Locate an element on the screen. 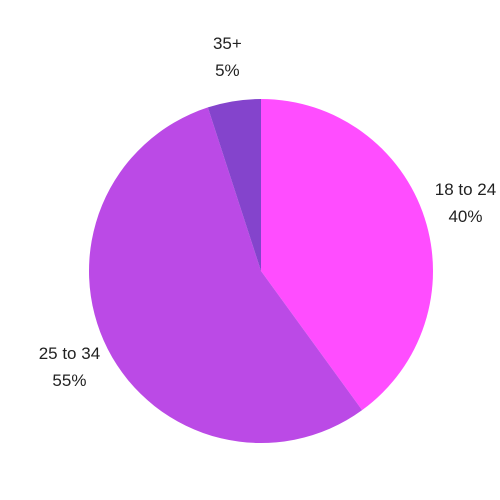 This screenshot has height=500, width=500. slice-label: 18 to 24 is located at coordinates (465, 189).